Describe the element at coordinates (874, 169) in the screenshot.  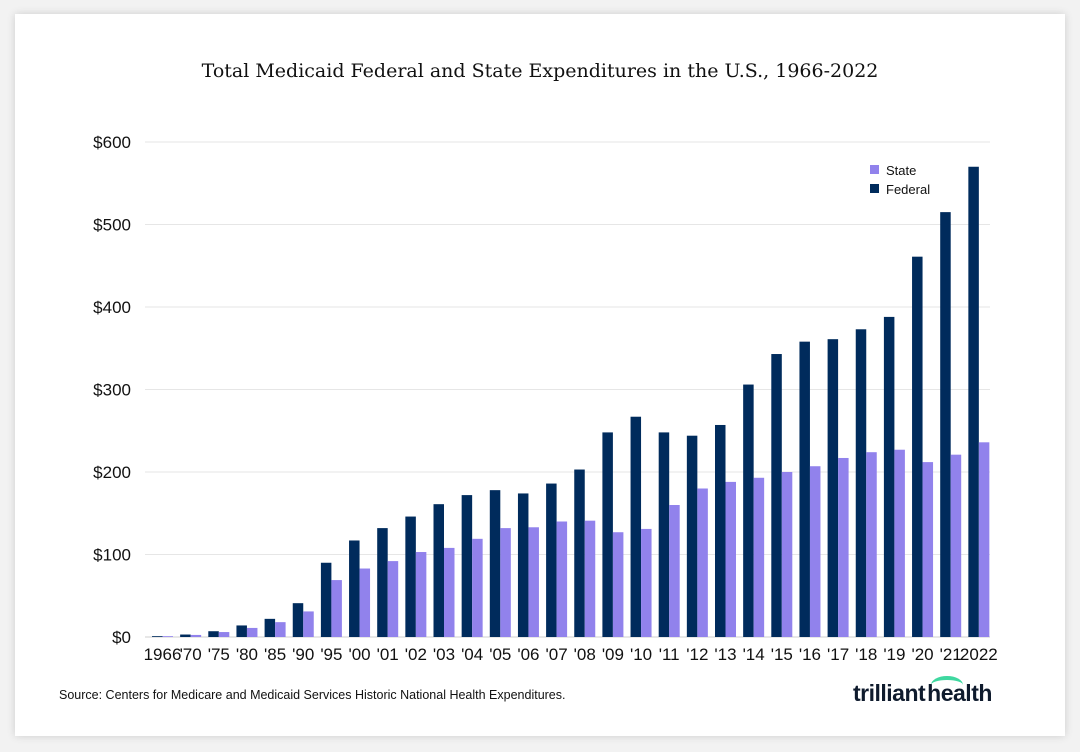
I see `legend-swatch-state` at that location.